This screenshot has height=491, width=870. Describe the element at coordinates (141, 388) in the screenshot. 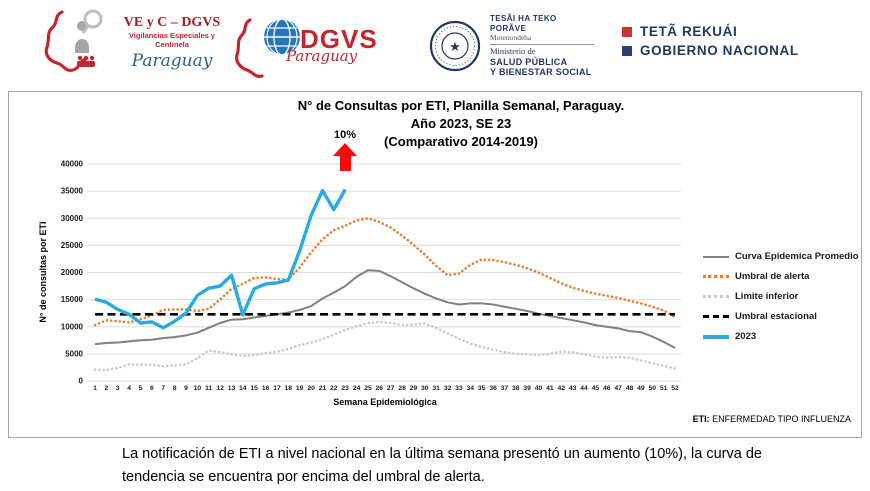

I see `x-tick-label: 5` at that location.